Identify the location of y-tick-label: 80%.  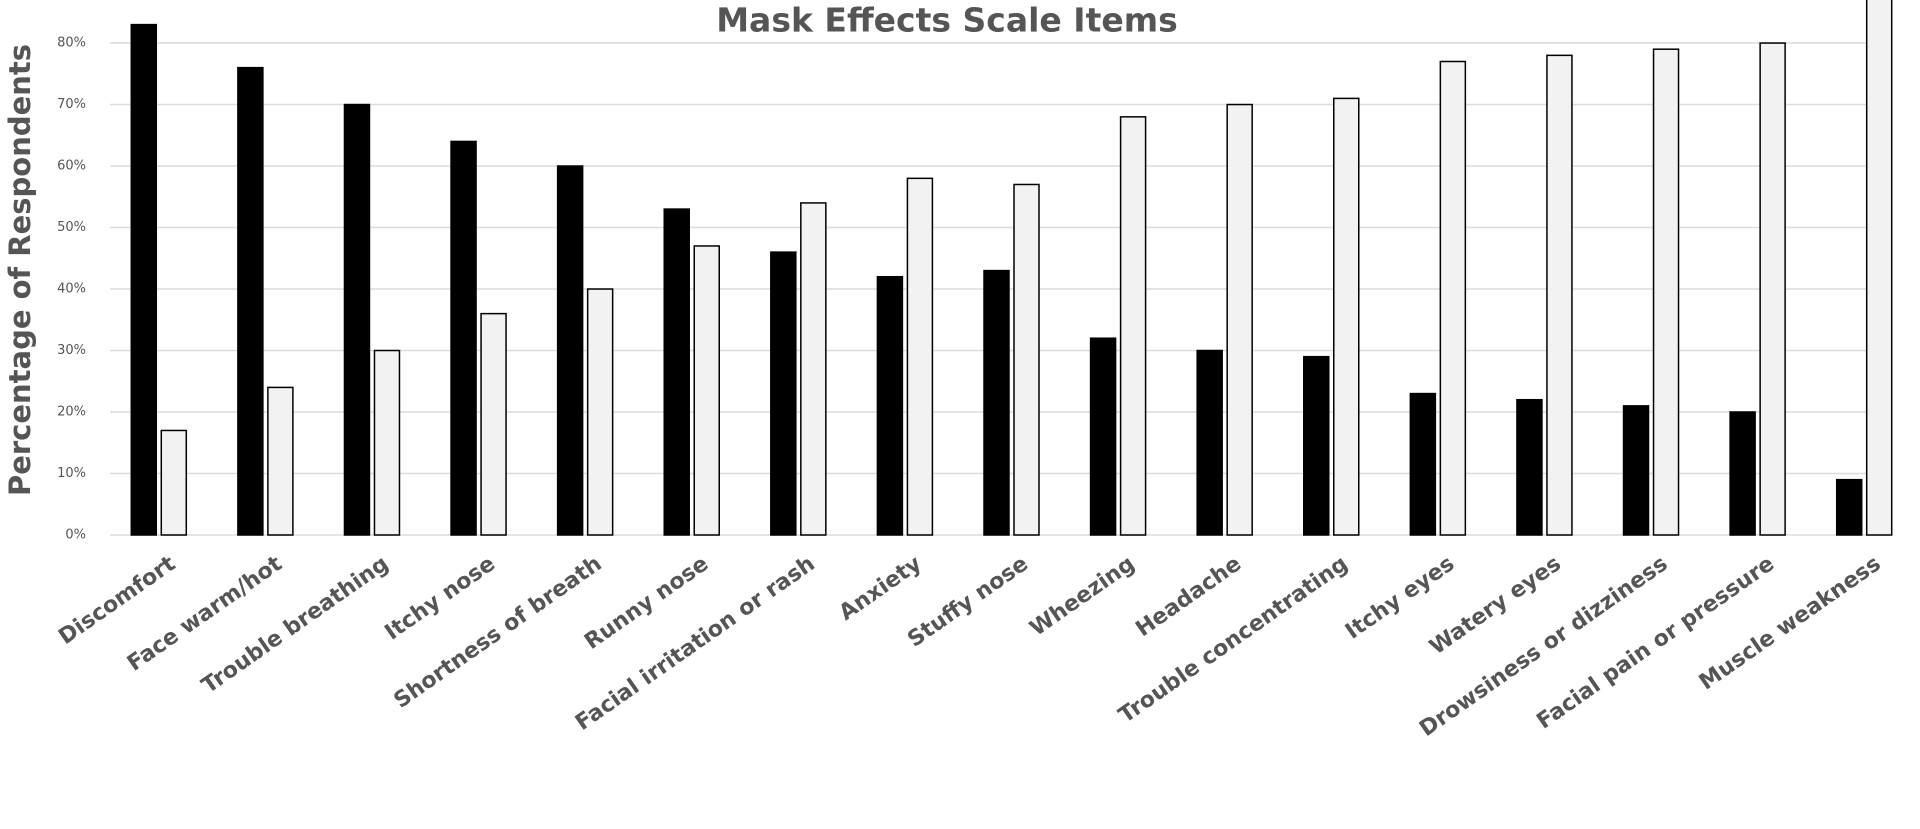
(71, 43).